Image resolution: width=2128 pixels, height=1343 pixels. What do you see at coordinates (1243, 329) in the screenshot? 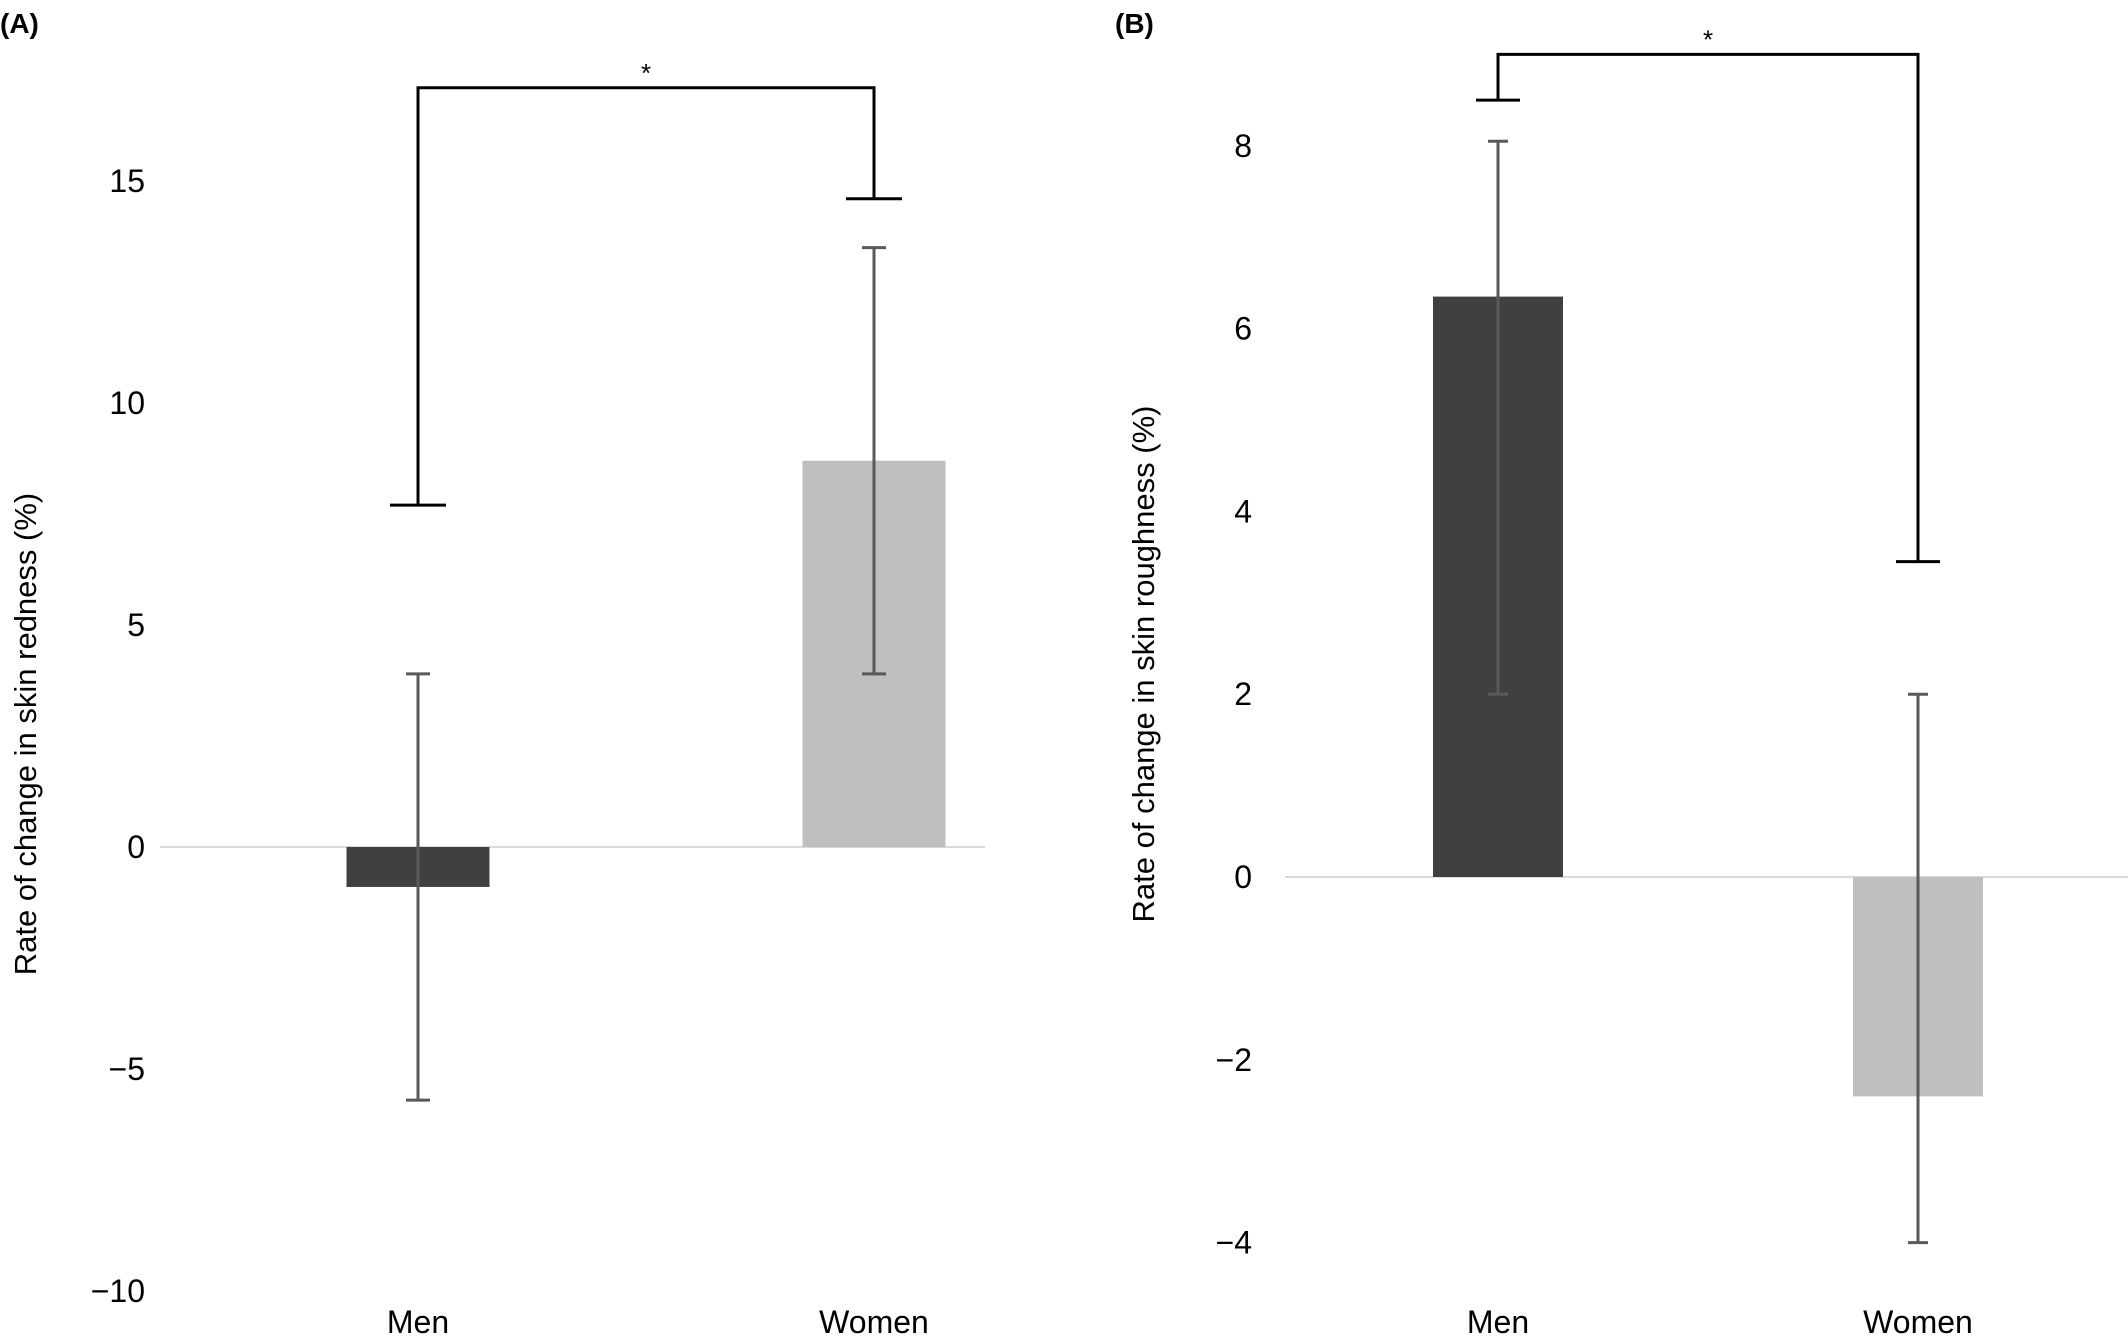
I see `y-tick-label: 6` at bounding box center [1243, 329].